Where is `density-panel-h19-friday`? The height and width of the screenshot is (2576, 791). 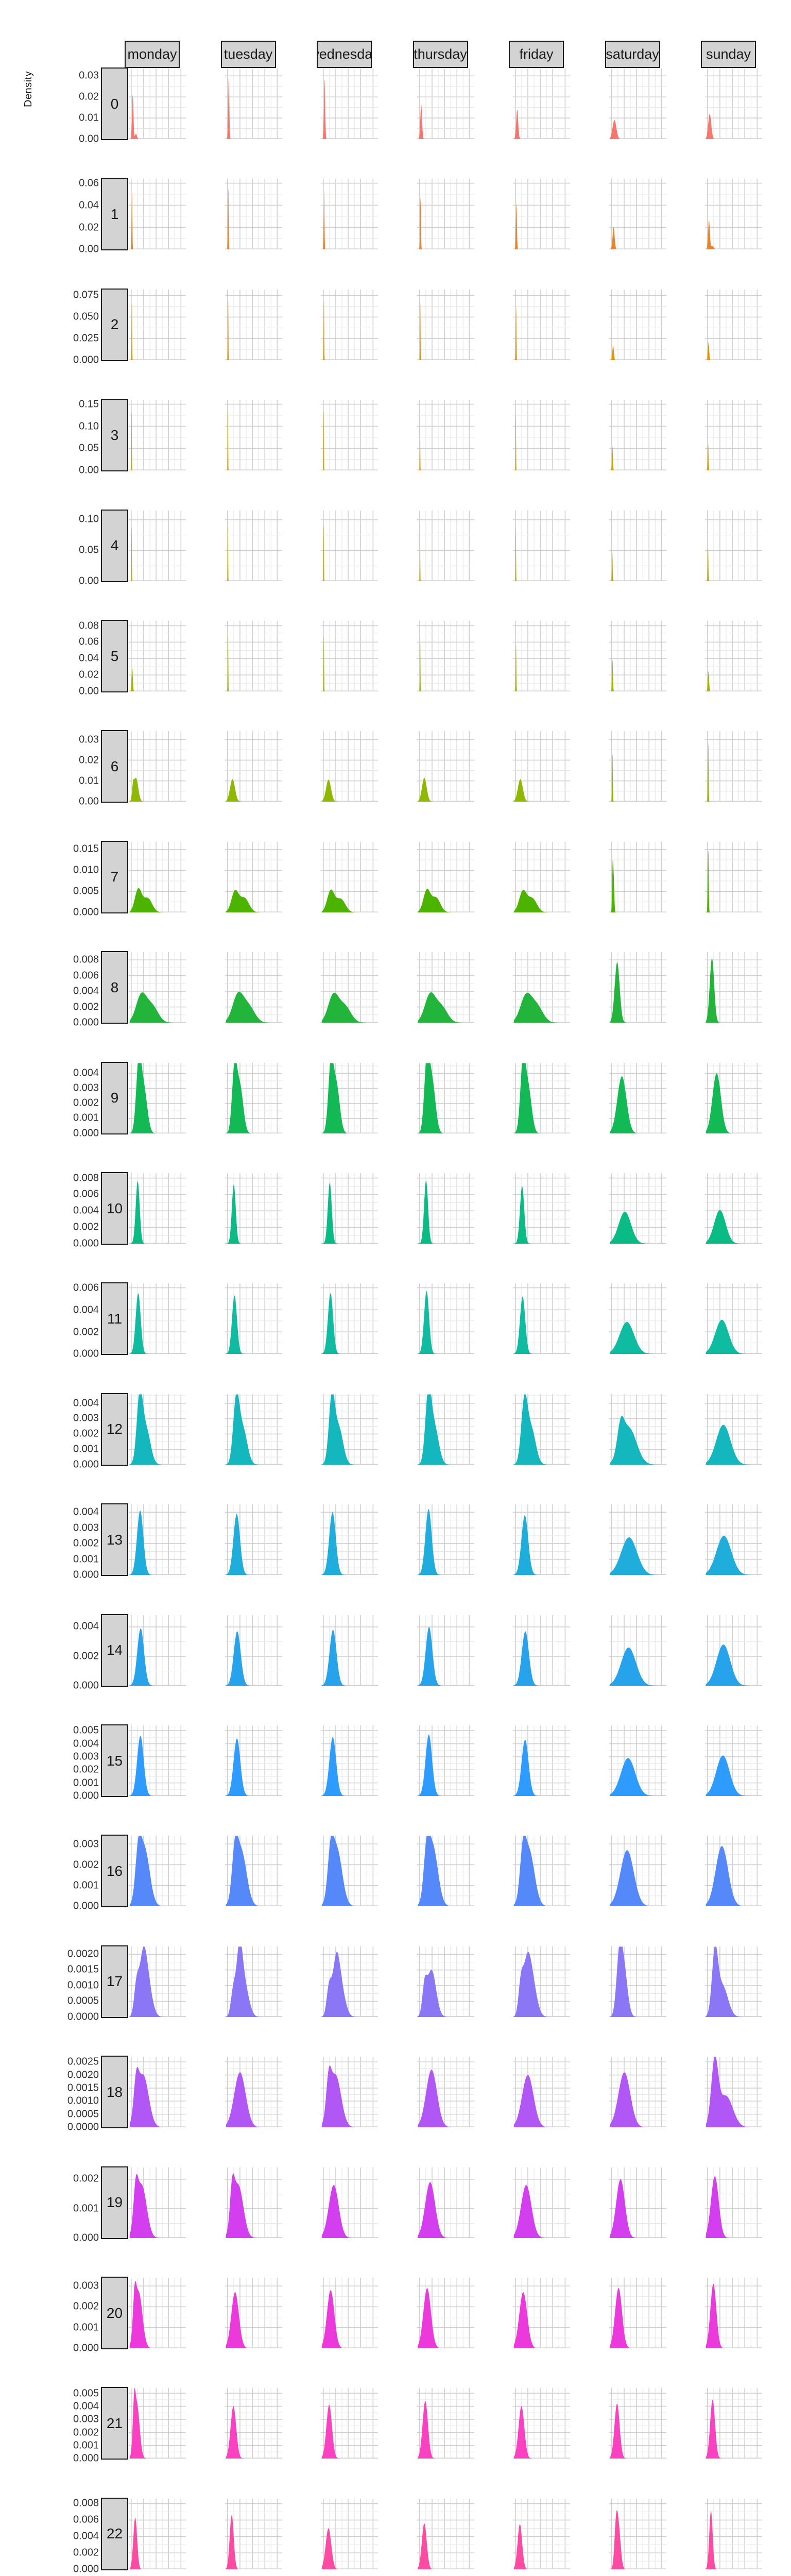 density-panel-h19-friday is located at coordinates (541, 2202).